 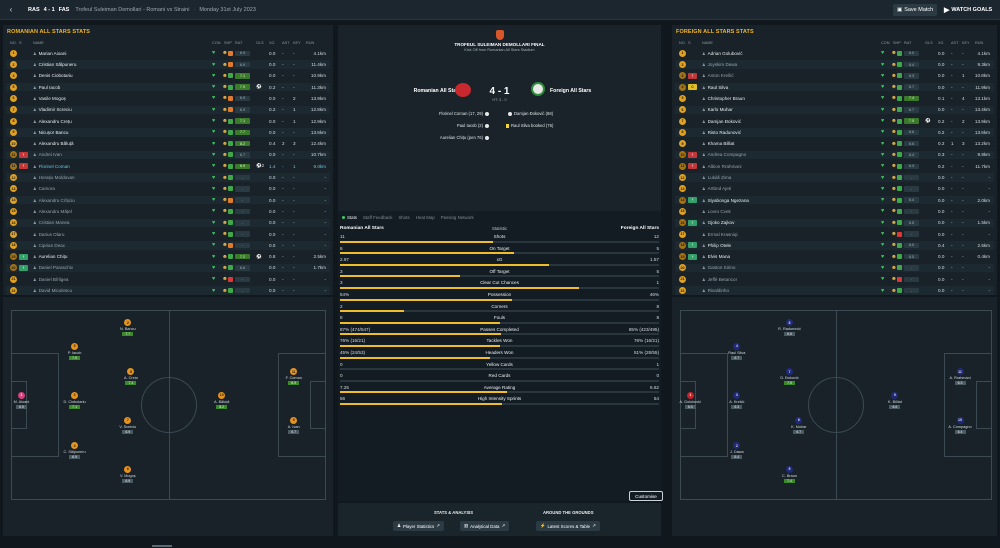 What do you see at coordinates (968, 10) in the screenshot?
I see `watch-goals-button: ▶ WATCH GOALS` at bounding box center [968, 10].